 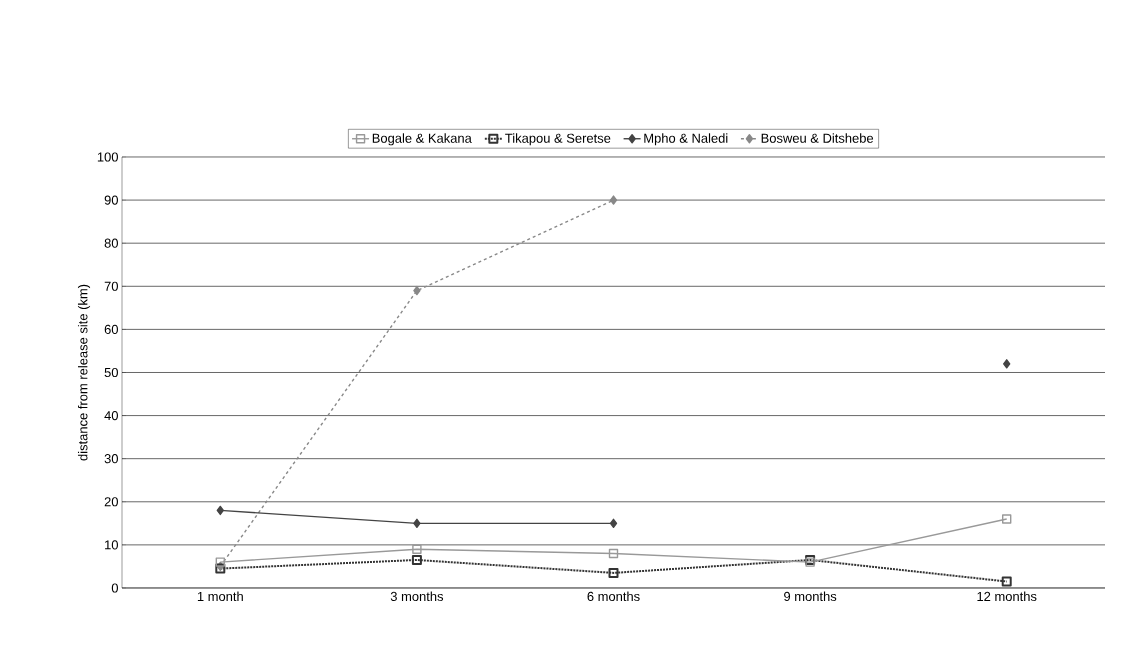 What do you see at coordinates (84, 372) in the screenshot?
I see `y-axis-title: distance from release site (km)` at bounding box center [84, 372].